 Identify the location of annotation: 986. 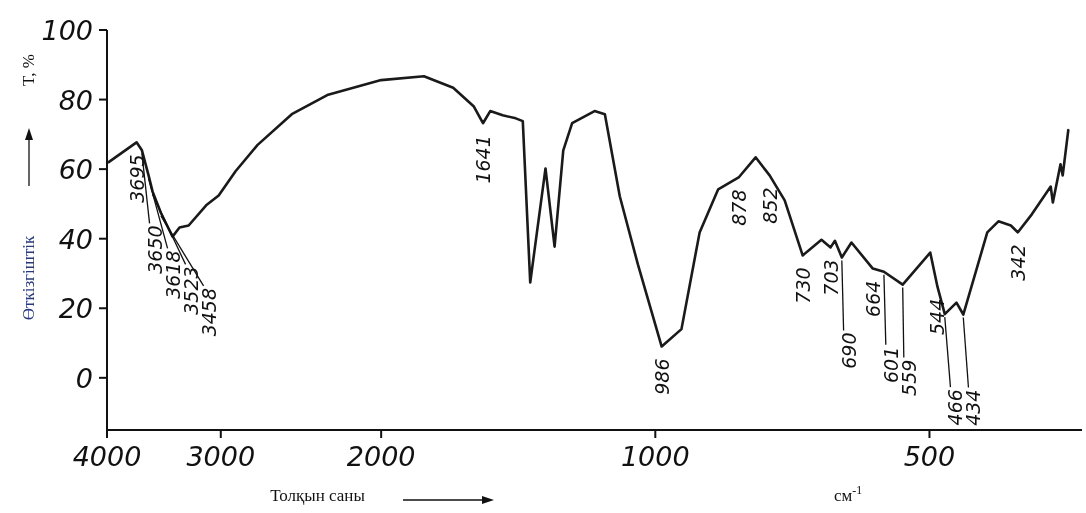
(661, 376).